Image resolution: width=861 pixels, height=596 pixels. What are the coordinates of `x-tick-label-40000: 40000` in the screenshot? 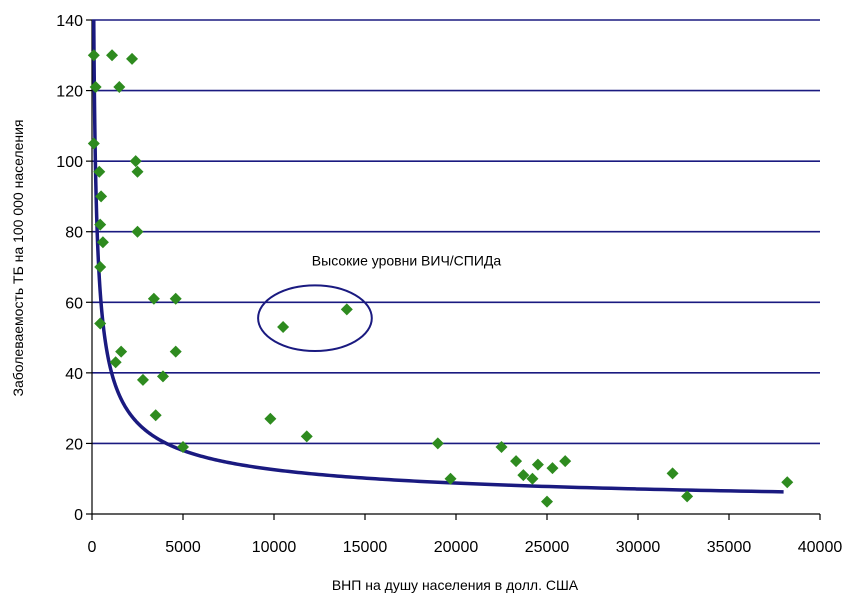 It's located at (820, 547).